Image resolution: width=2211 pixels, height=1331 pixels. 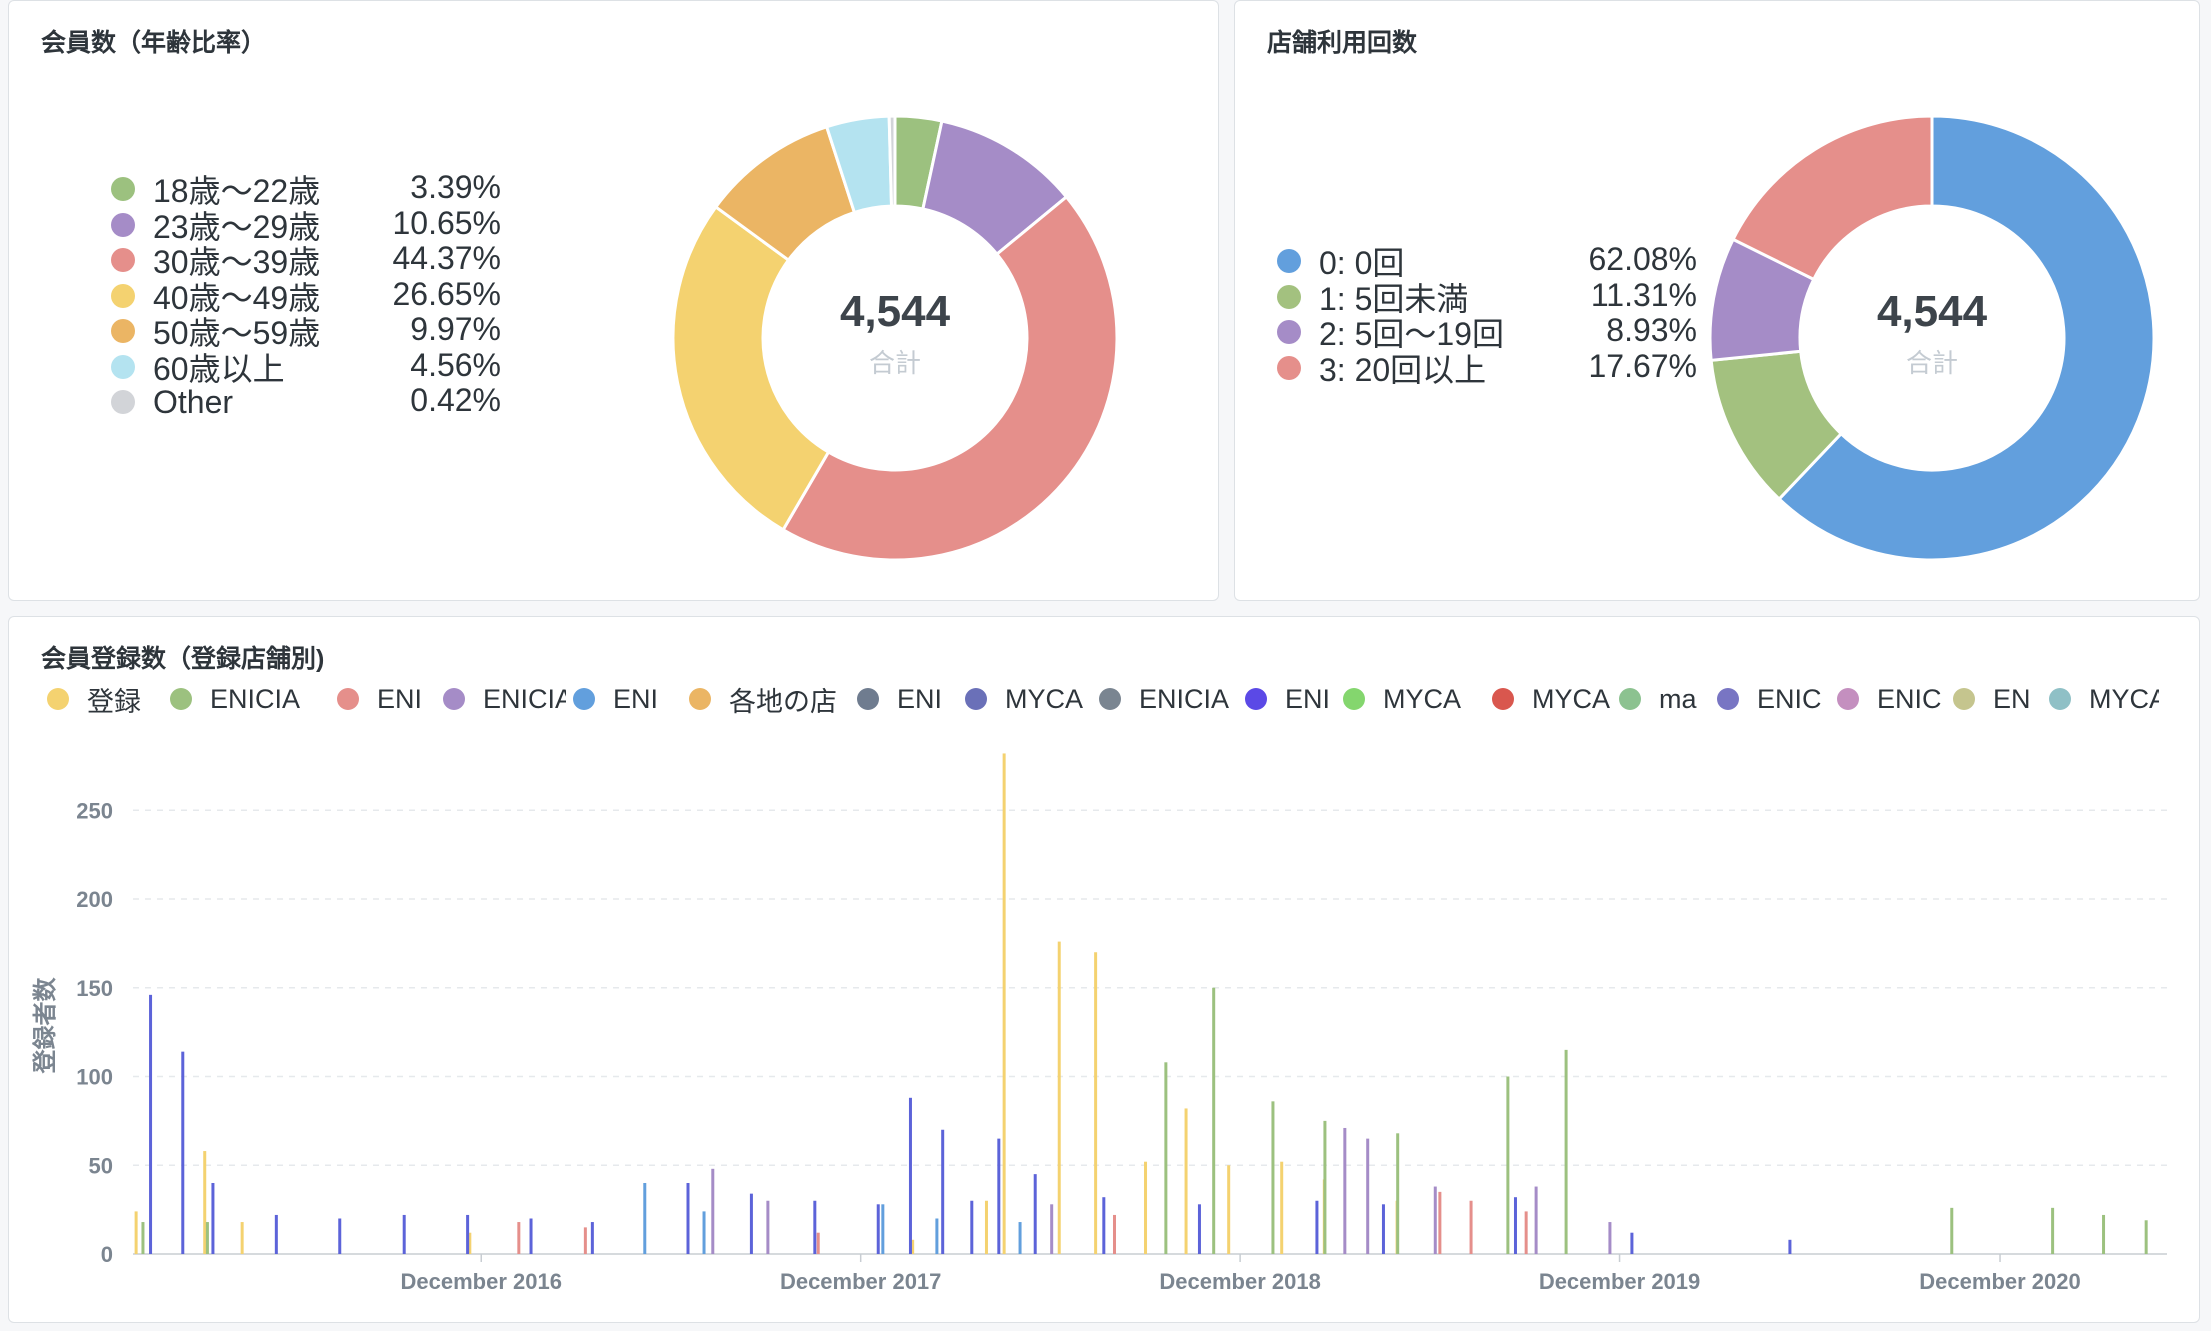 I want to click on legend-item: 40歳〜49歳, so click(x=215, y=296).